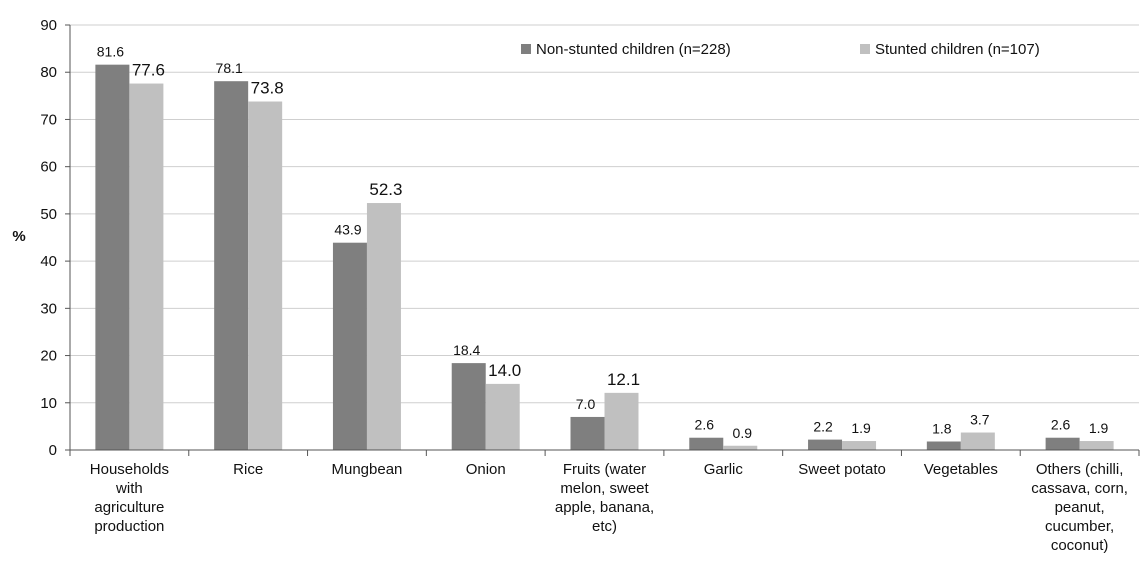 This screenshot has height=574, width=1147. What do you see at coordinates (55, 238) in the screenshot?
I see `y-axis-tick-labels: 0 10 20 30 40 50 60 70 80 90` at bounding box center [55, 238].